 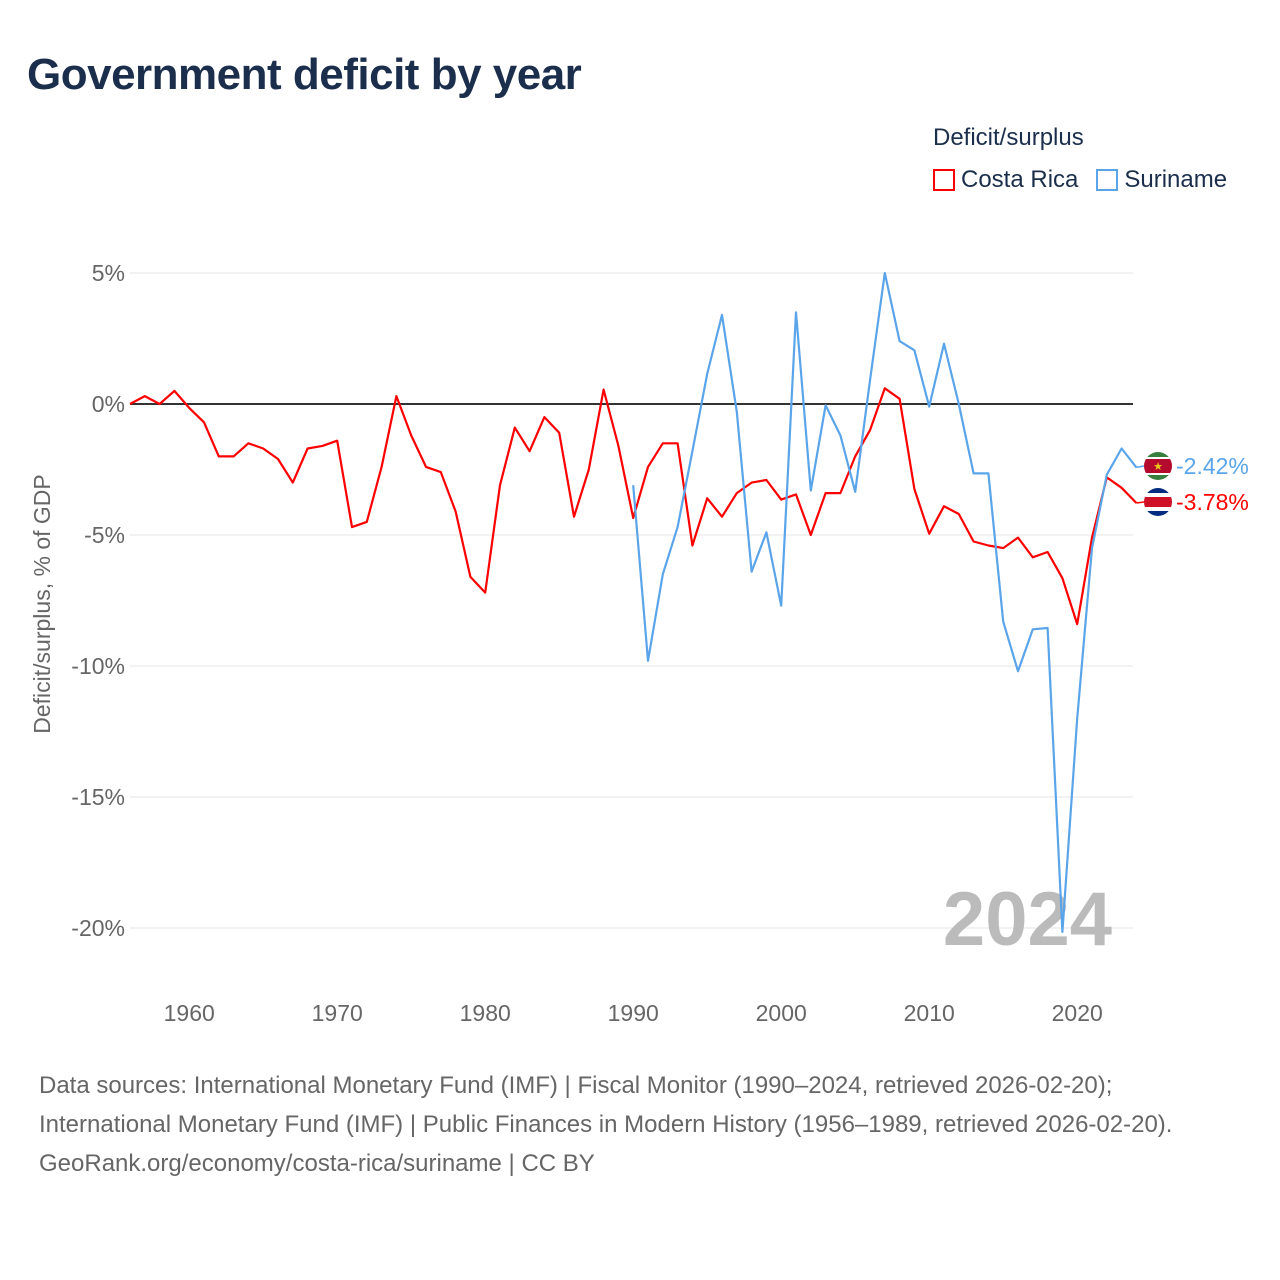 I want to click on suriname-flag-icon: ★, so click(x=1158, y=466).